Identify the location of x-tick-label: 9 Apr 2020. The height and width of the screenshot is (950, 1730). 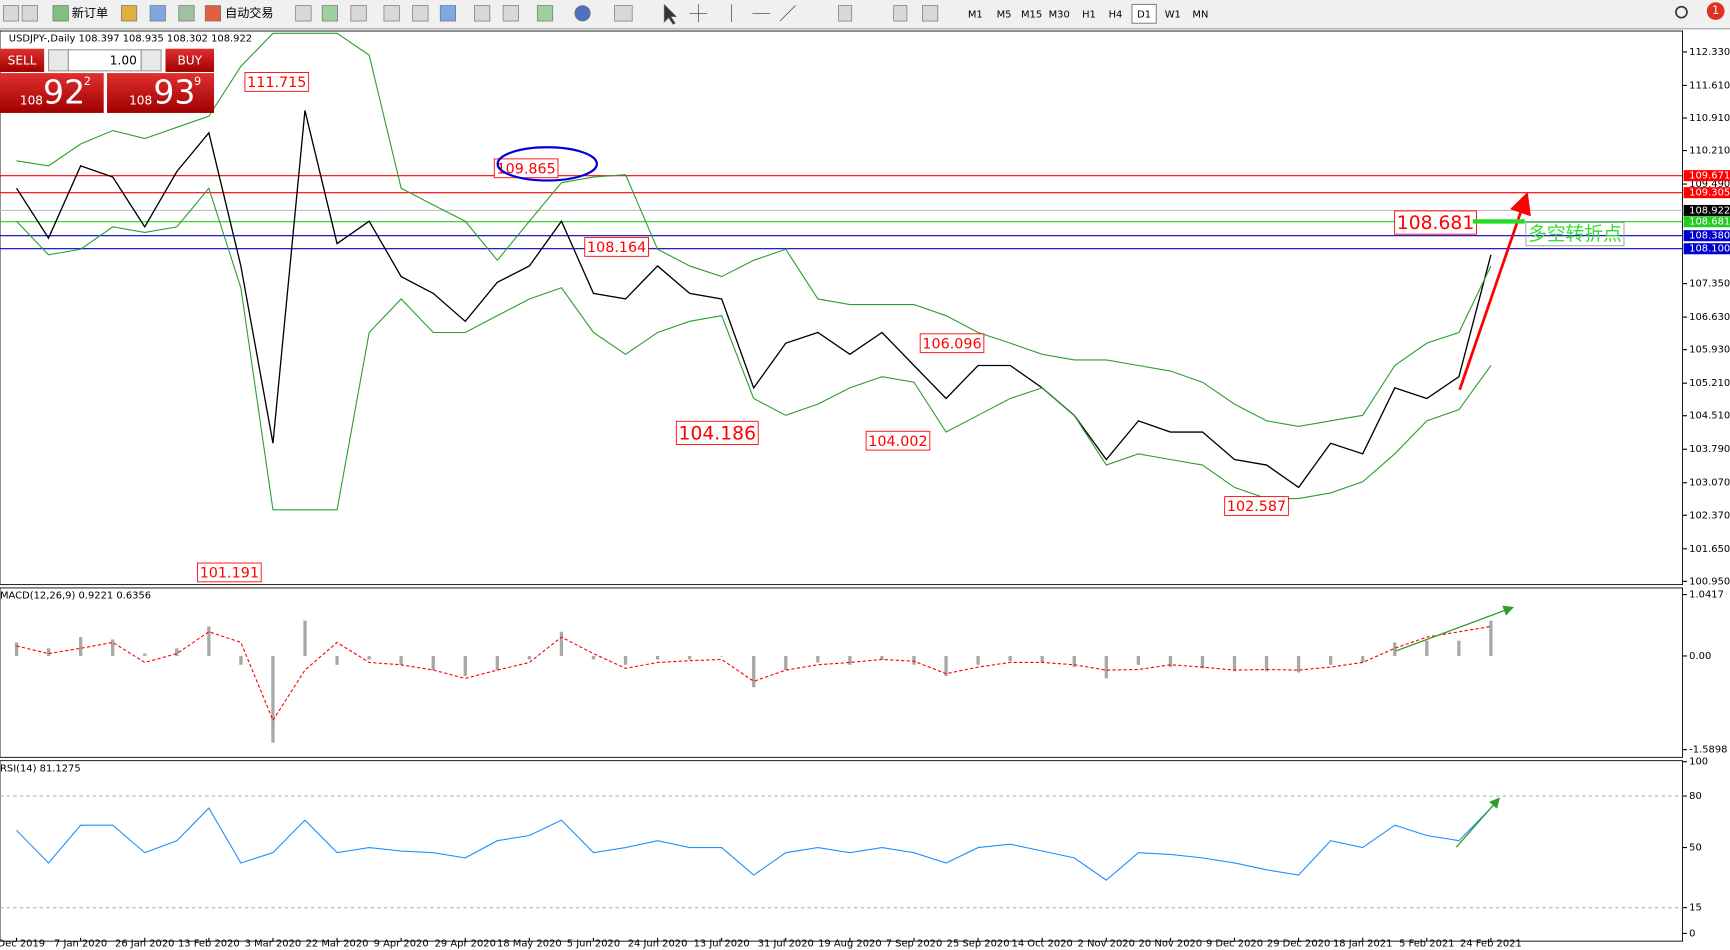
(401, 943).